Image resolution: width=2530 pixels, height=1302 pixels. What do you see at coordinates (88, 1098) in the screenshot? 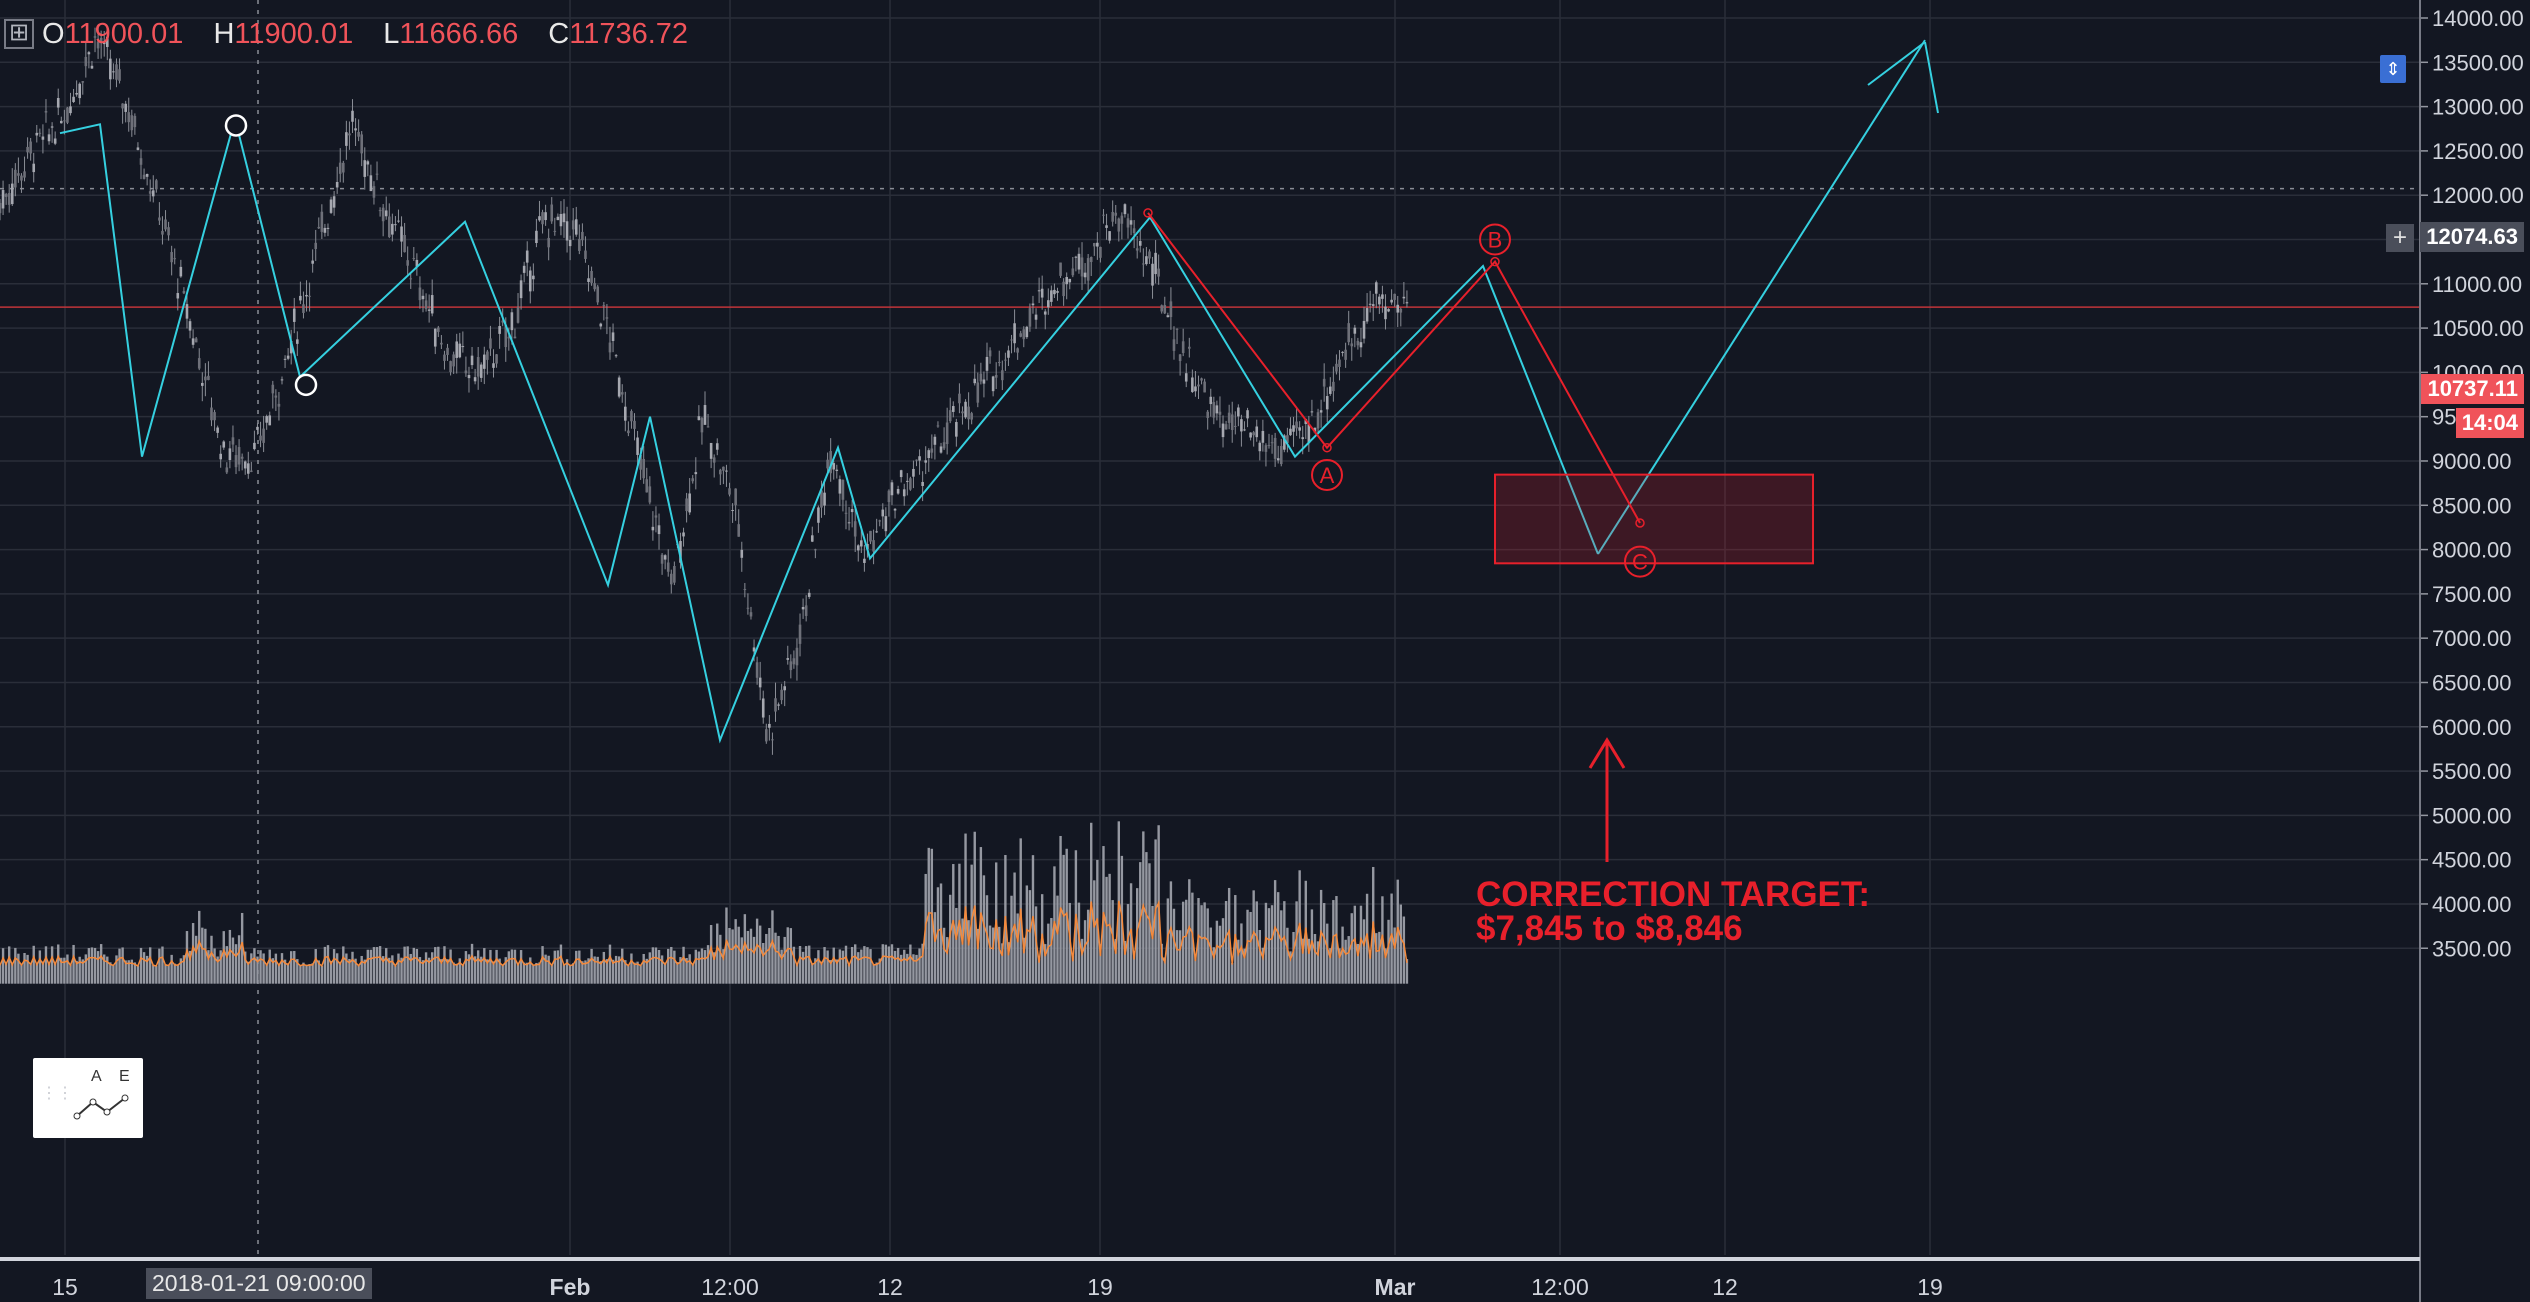
I see `elliott-wave-tool-widget: ⋮⋮ A E` at bounding box center [88, 1098].